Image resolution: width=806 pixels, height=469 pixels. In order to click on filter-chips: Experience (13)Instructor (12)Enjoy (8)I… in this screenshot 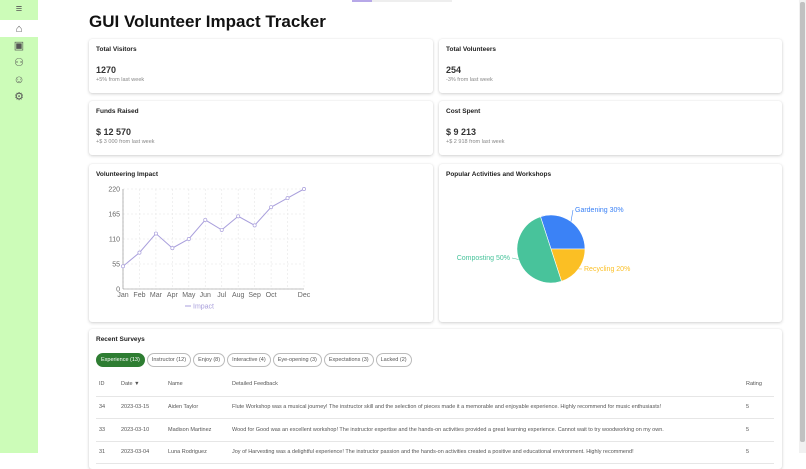, I will do `click(254, 360)`.